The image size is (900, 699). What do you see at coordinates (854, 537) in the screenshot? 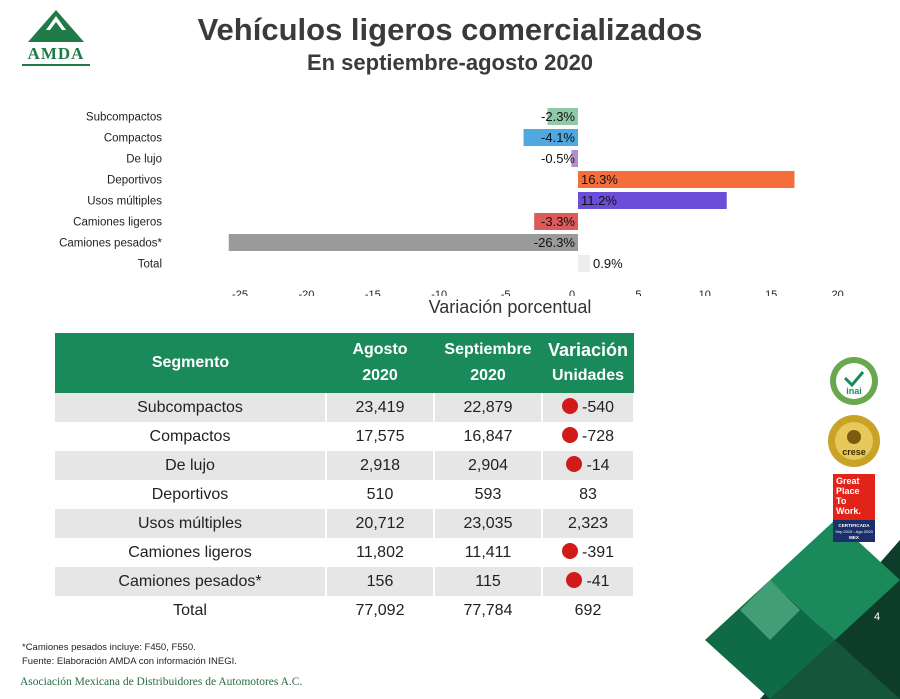
I see `gptw-country: MEX` at bounding box center [854, 537].